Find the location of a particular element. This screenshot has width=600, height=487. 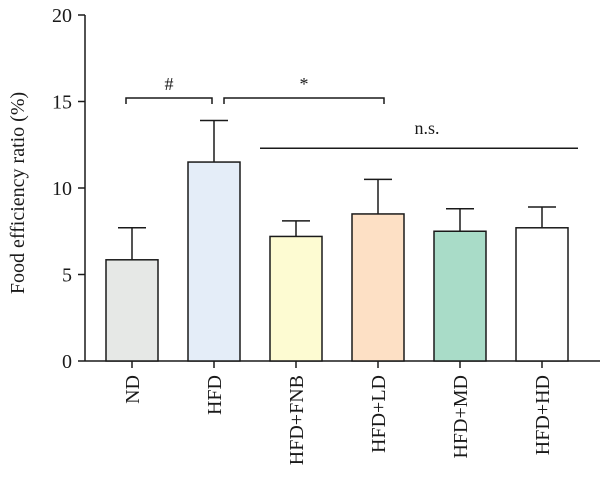

category-label: HFD+LD is located at coordinates (379, 414).